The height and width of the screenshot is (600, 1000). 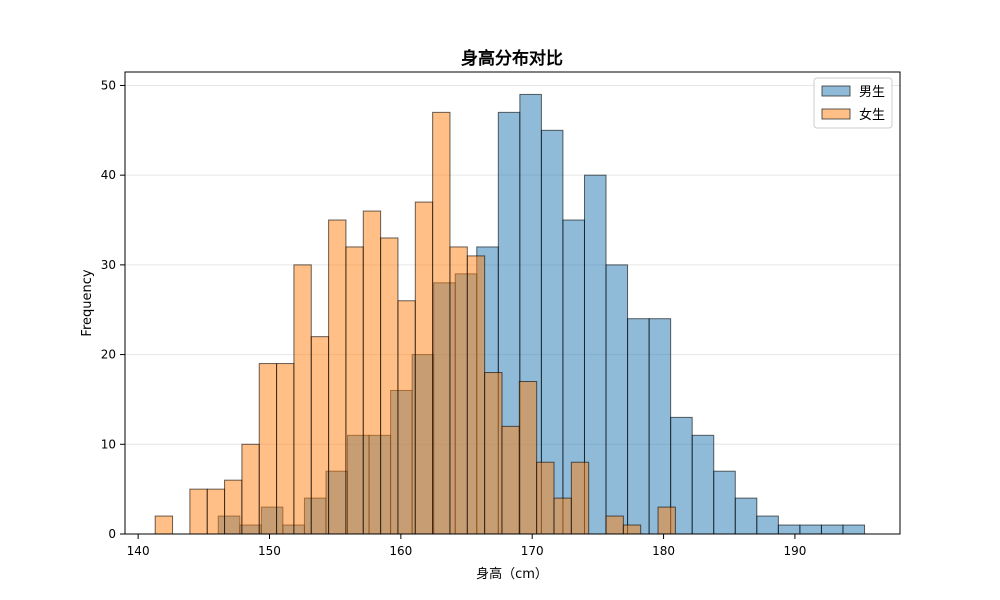 What do you see at coordinates (836, 114) in the screenshot?
I see `legend-swatch-girls` at bounding box center [836, 114].